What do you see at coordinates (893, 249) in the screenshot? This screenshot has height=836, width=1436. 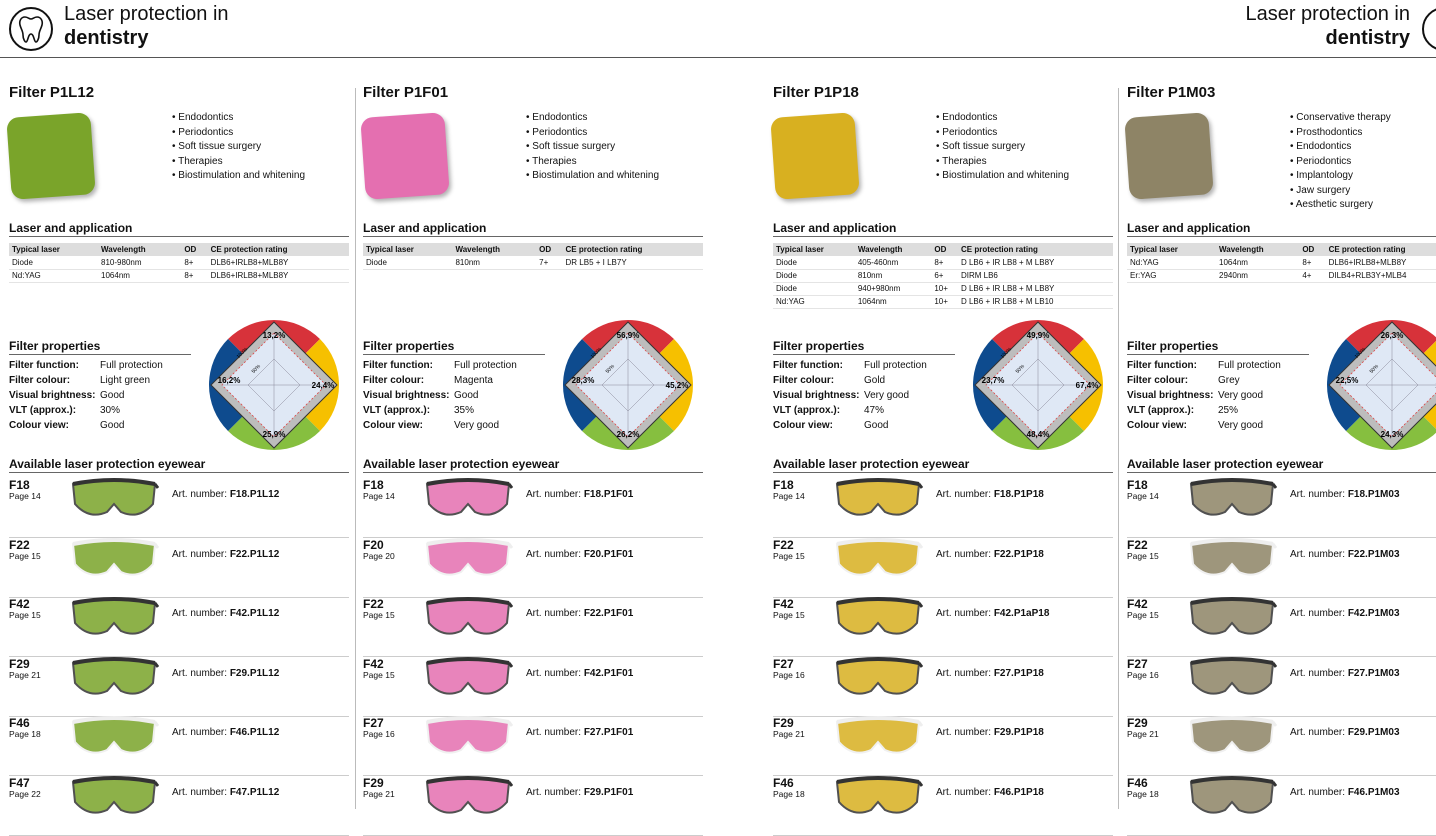 I see `table-header: Wavelength` at bounding box center [893, 249].